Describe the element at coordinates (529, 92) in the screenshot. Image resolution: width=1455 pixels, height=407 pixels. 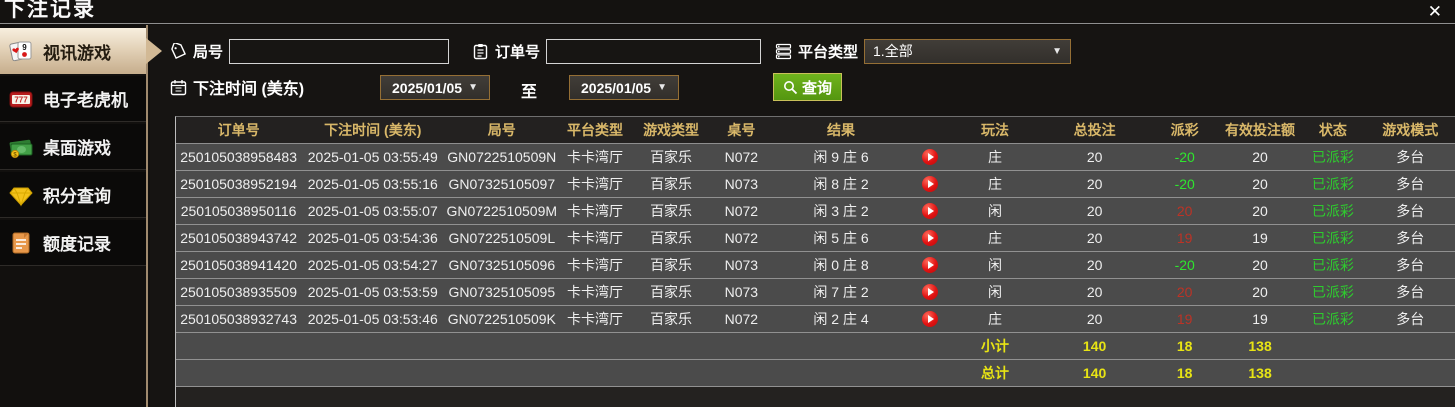
I see `date-range-to-label: 至` at that location.